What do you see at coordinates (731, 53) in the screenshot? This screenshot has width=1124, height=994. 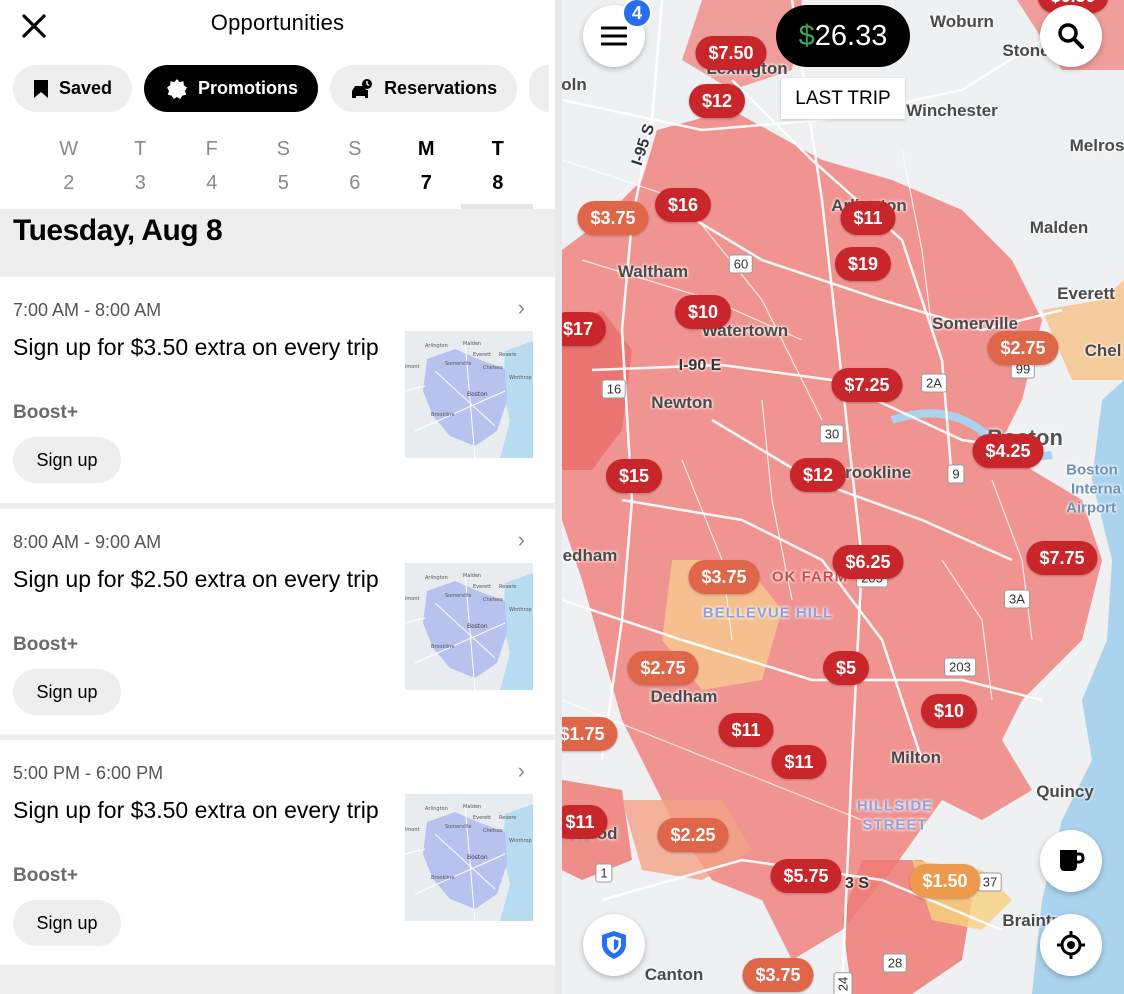 I see `surge-price: $7.50` at bounding box center [731, 53].